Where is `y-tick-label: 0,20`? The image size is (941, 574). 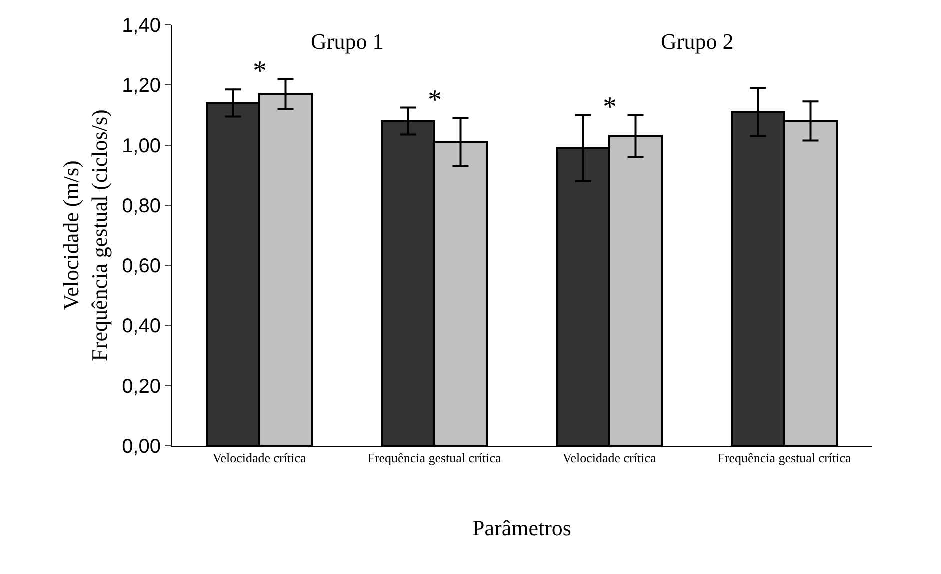
y-tick-label: 0,20 is located at coordinates (141, 387).